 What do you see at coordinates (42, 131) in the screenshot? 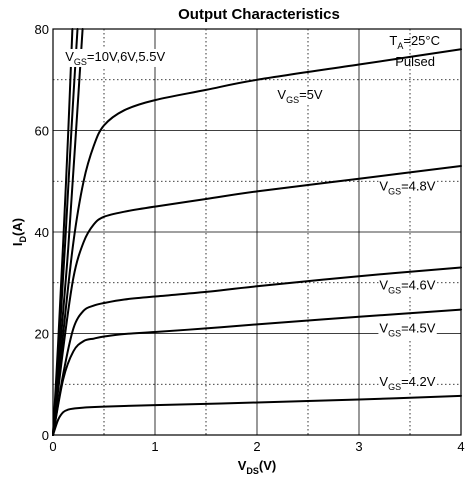
I see `y-tick-label: 60` at bounding box center [42, 131].